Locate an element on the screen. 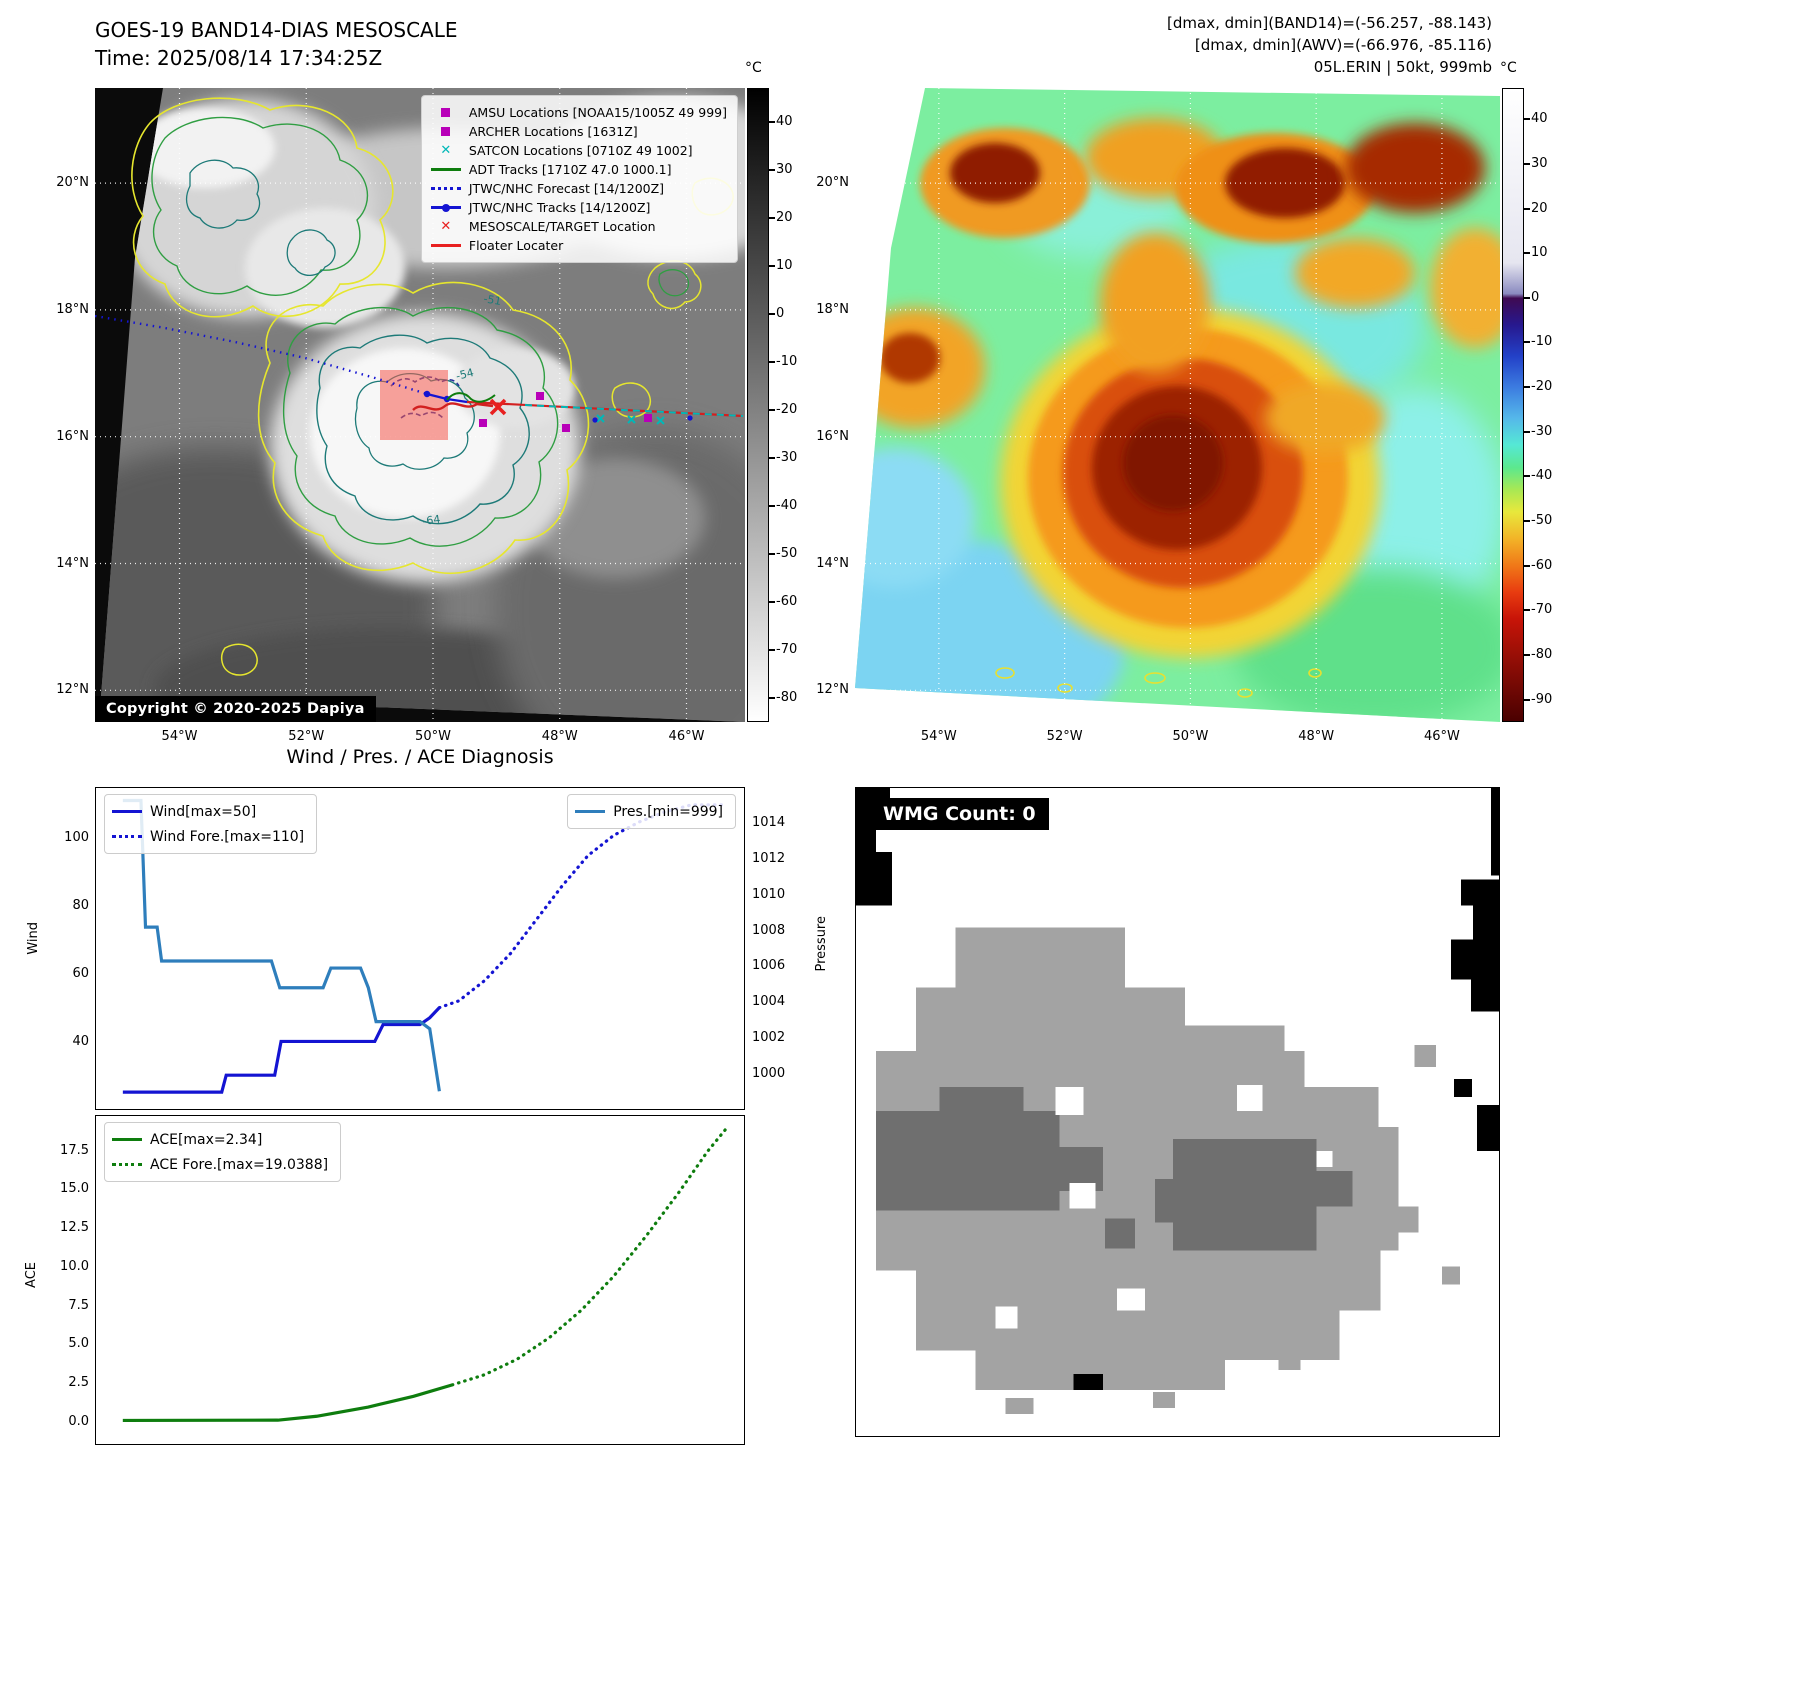 The image size is (1801, 1690). awv-satellite-image is located at coordinates (1177, 405).